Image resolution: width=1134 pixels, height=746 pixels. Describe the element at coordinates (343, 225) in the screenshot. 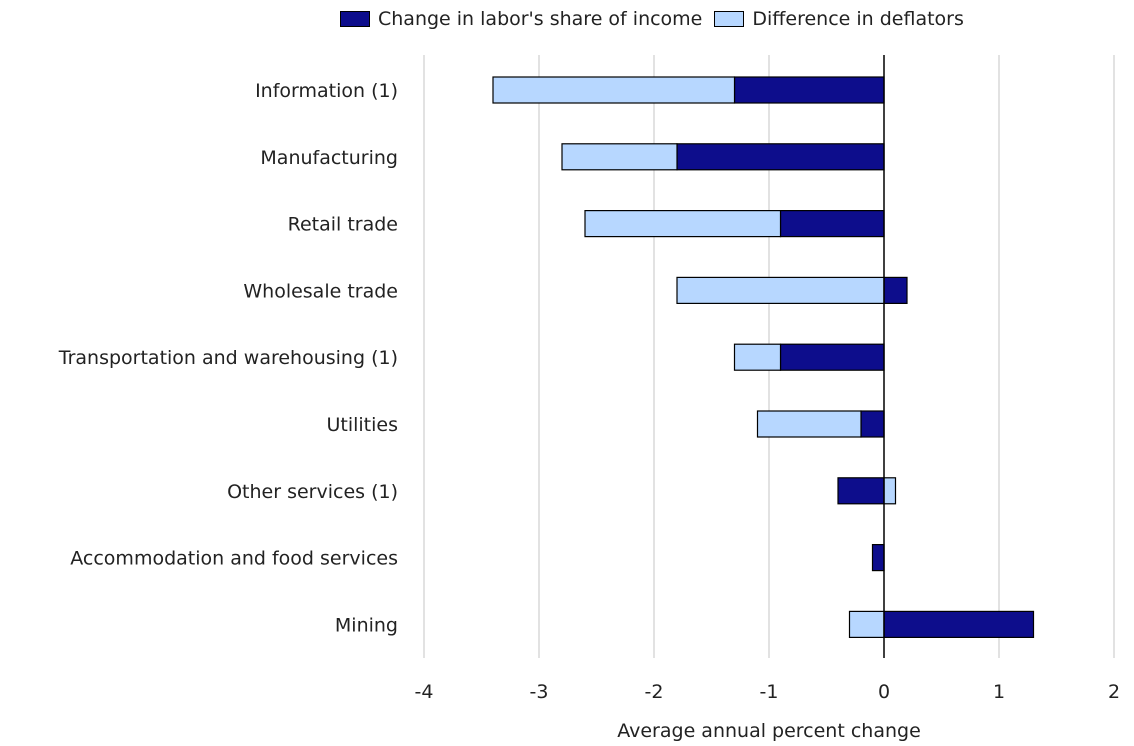

I see `category-label: Retail trade` at that location.